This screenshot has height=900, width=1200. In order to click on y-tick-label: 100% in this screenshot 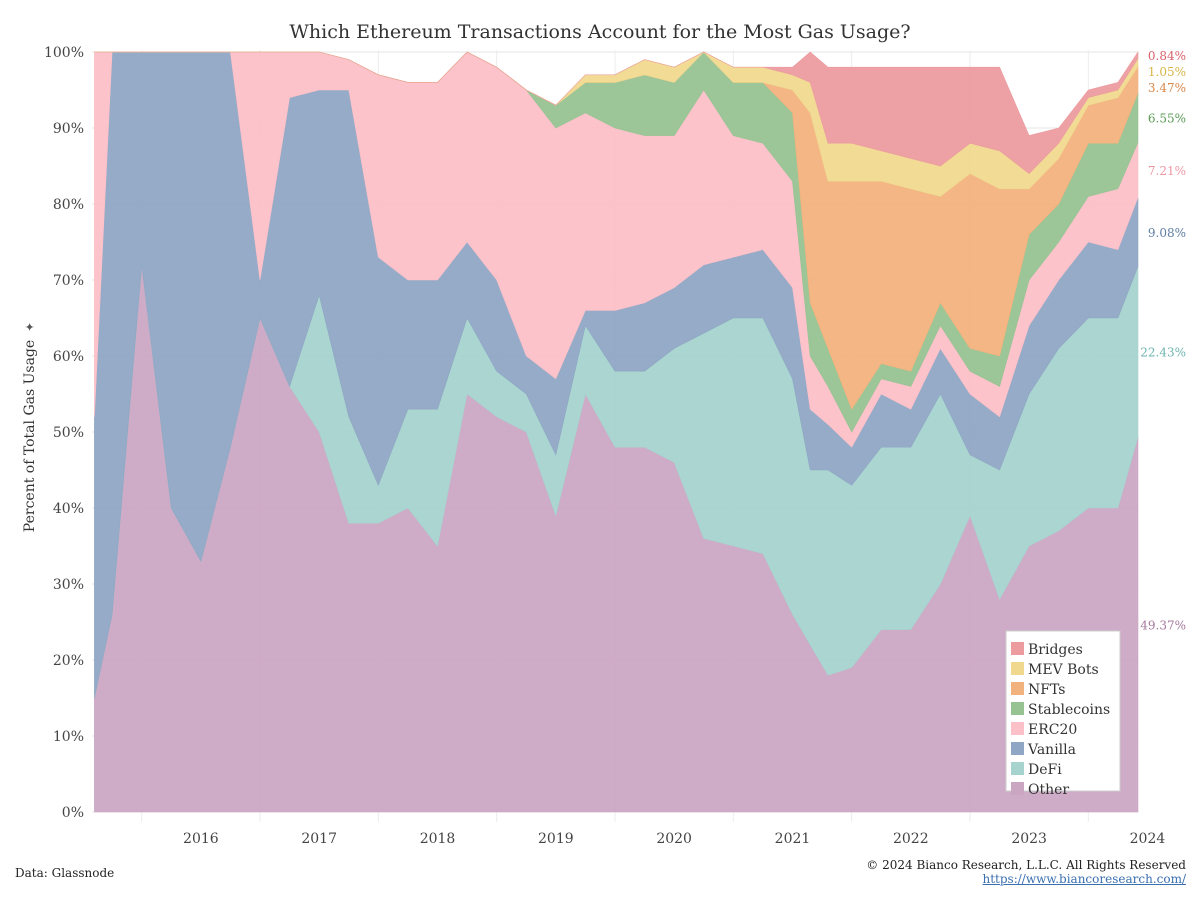, I will do `click(64, 53)`.